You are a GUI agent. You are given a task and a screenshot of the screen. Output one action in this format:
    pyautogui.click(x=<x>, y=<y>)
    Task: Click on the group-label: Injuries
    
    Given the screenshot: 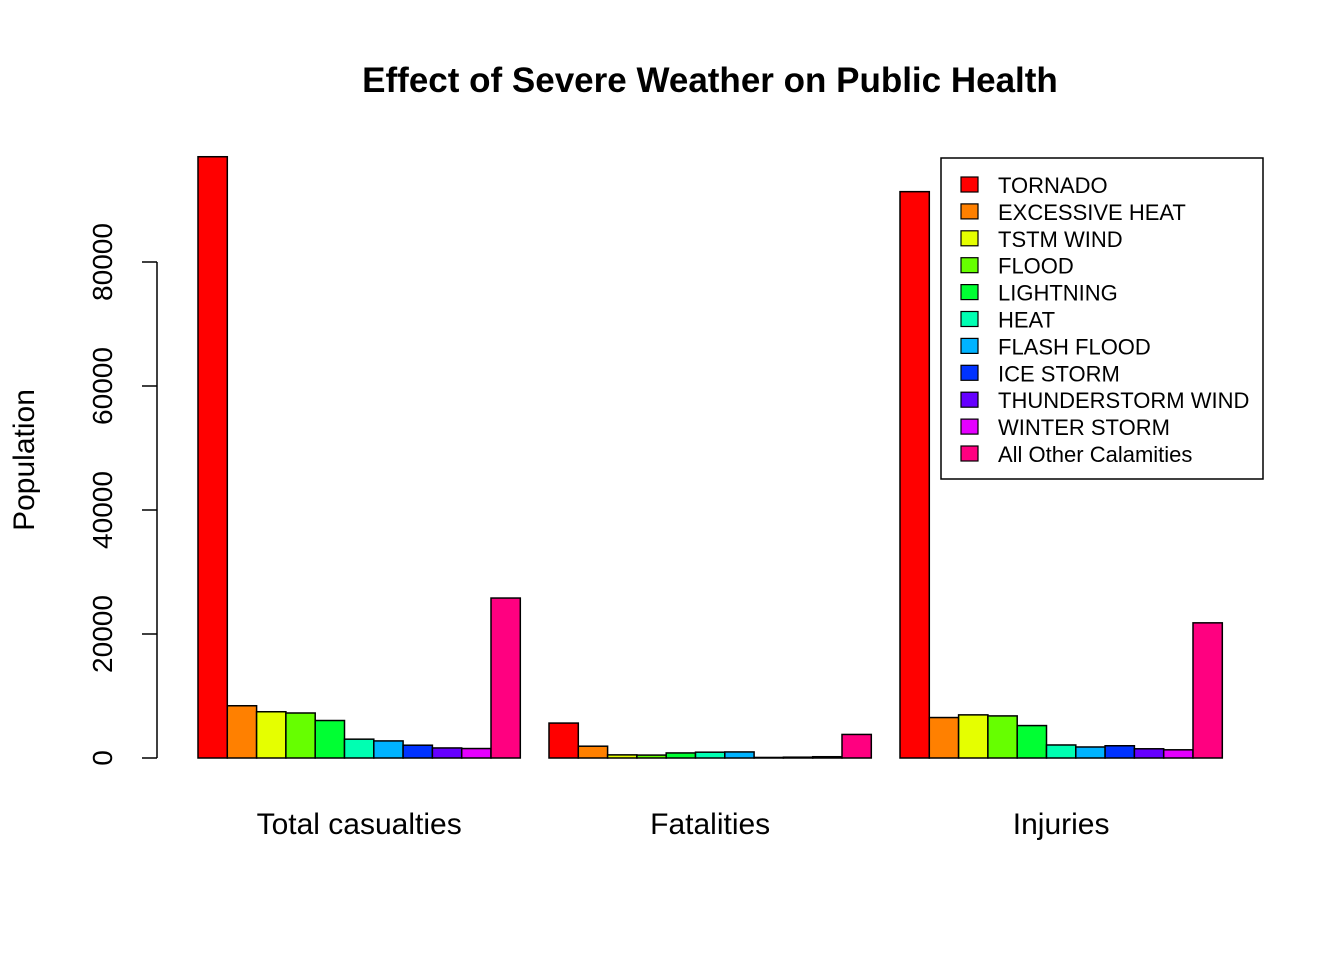 What is the action you would take?
    pyautogui.click(x=1061, y=824)
    